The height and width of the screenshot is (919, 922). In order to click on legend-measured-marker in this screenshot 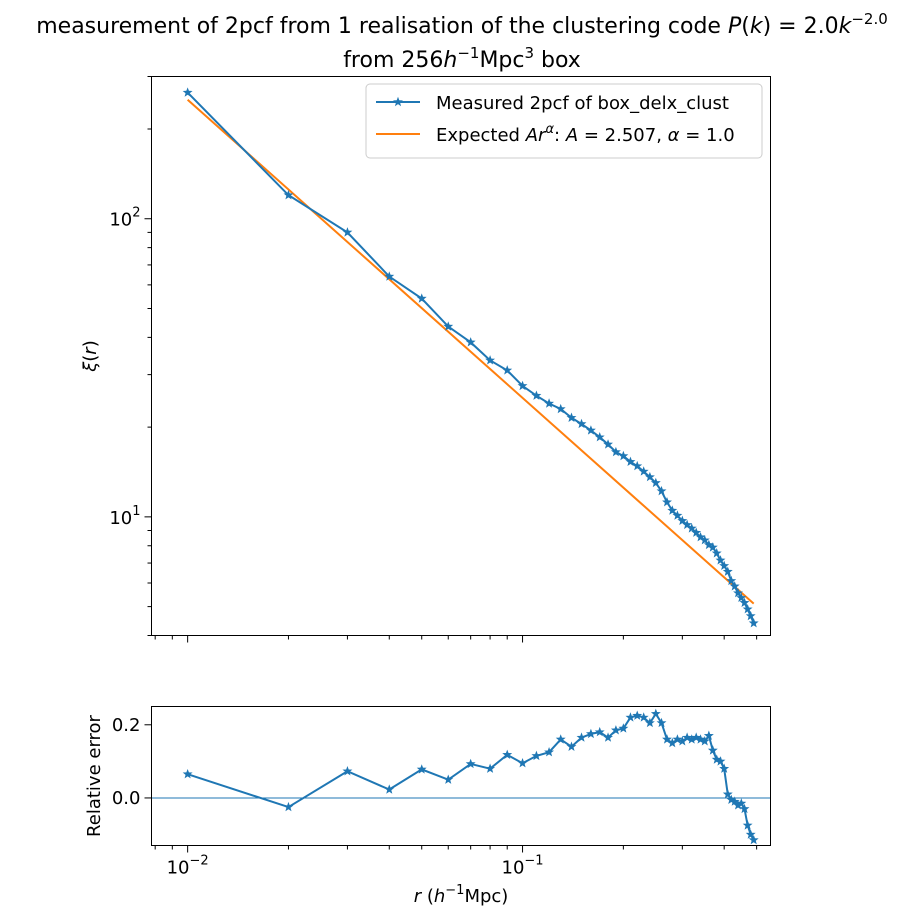, I will do `click(398, 101)`.